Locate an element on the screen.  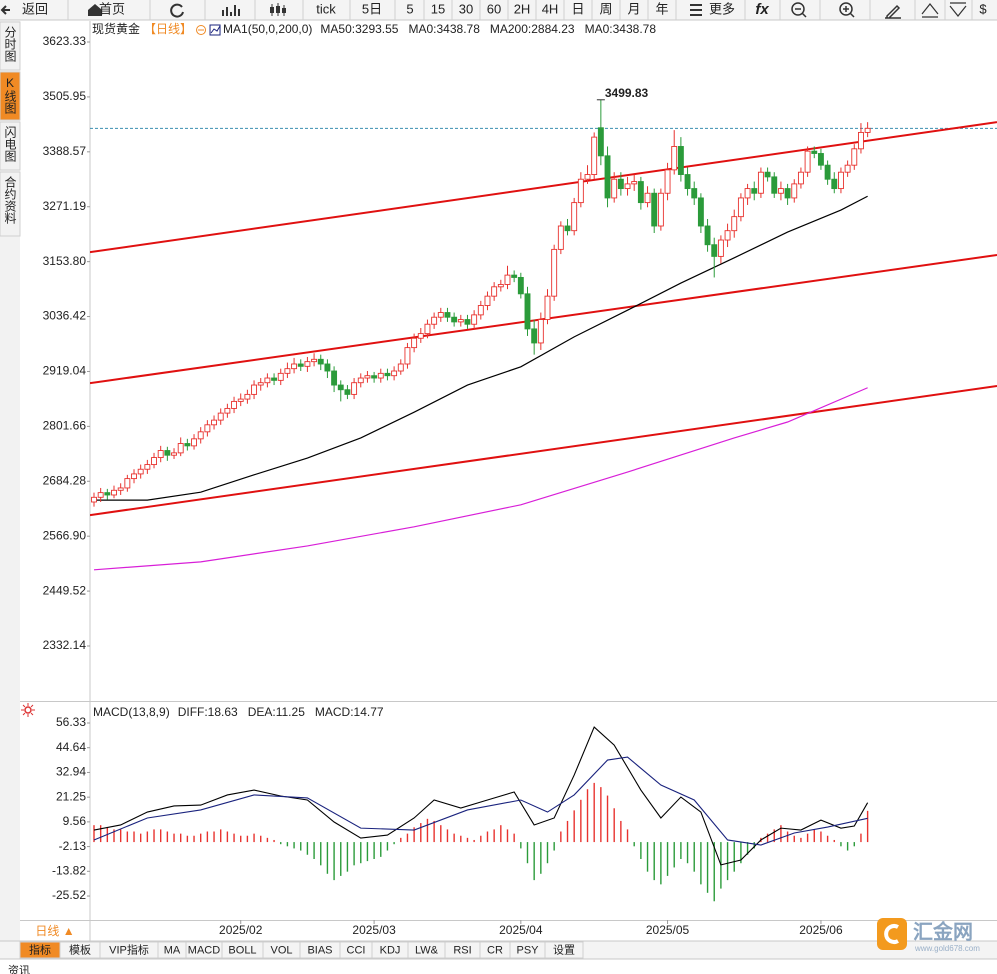
indicator-tab: KDJ is located at coordinates (390, 950).